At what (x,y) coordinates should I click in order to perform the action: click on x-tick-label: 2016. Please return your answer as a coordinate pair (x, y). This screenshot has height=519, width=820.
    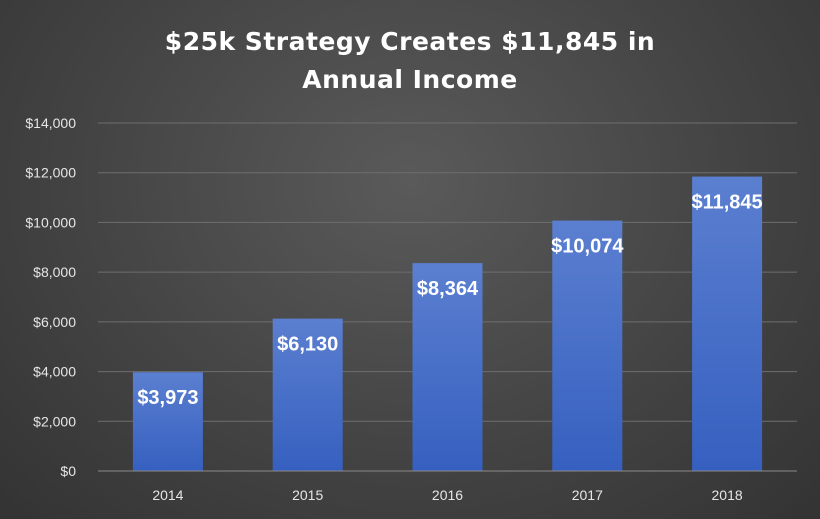
    Looking at the image, I should click on (447, 495).